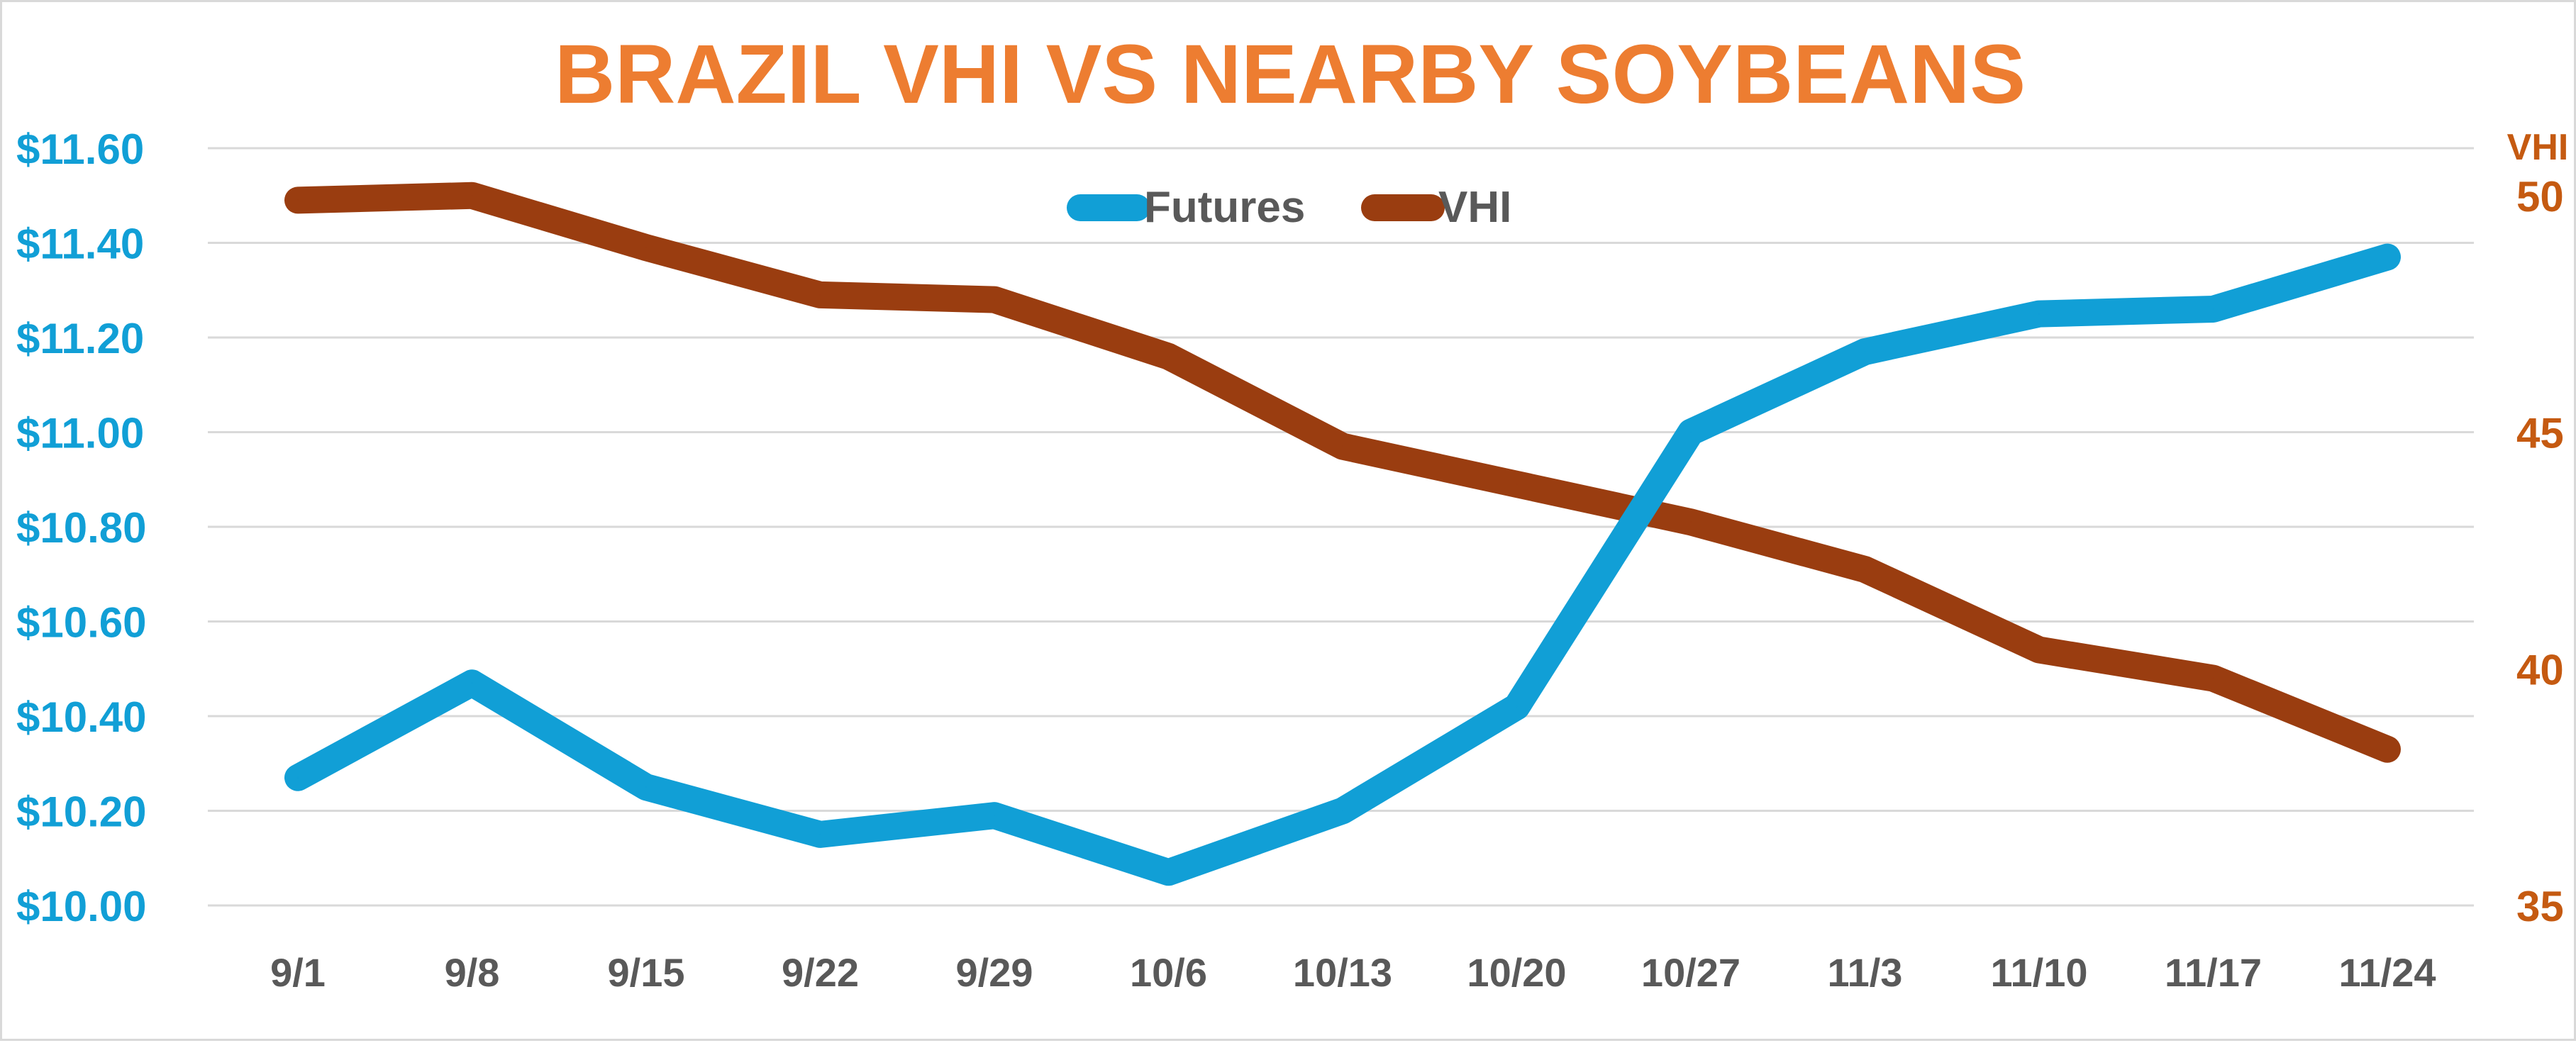  Describe the element at coordinates (2538, 147) in the screenshot. I see `right-axis-label: VHI` at that location.